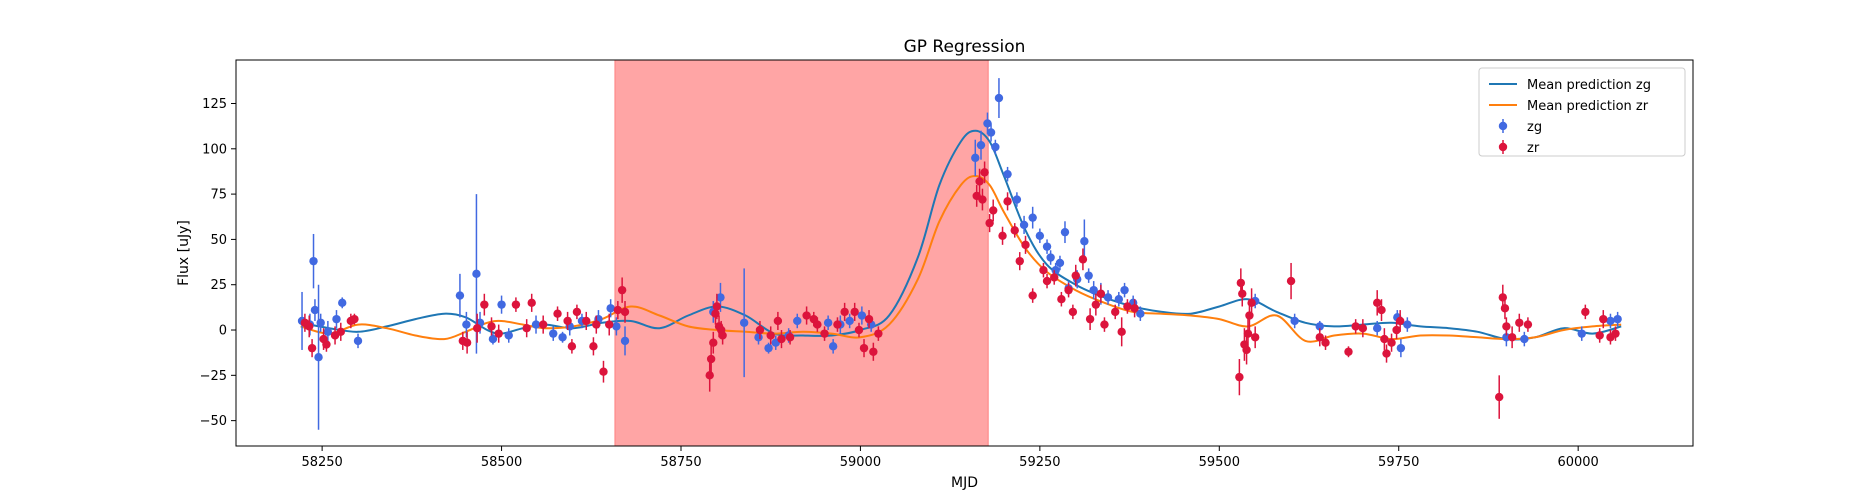 This screenshot has width=1875, height=500. Describe the element at coordinates (1039, 462) in the screenshot. I see `x-tick-label: 59250` at that location.